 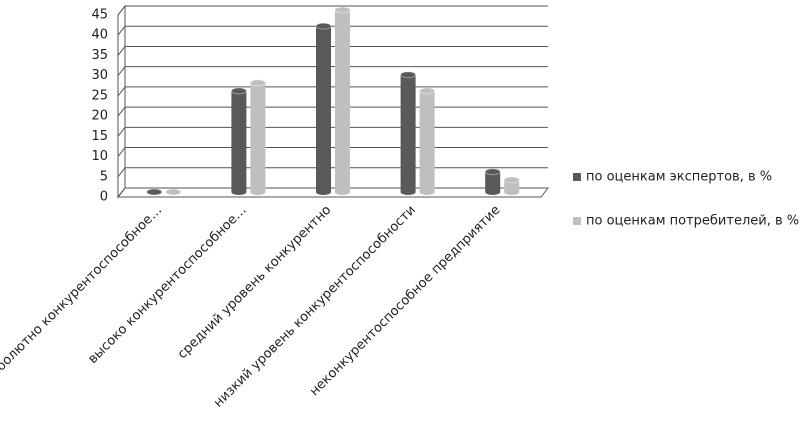 What do you see at coordinates (679, 177) in the screenshot?
I see `legend-label: по оценкам экспертов, в %` at bounding box center [679, 177].